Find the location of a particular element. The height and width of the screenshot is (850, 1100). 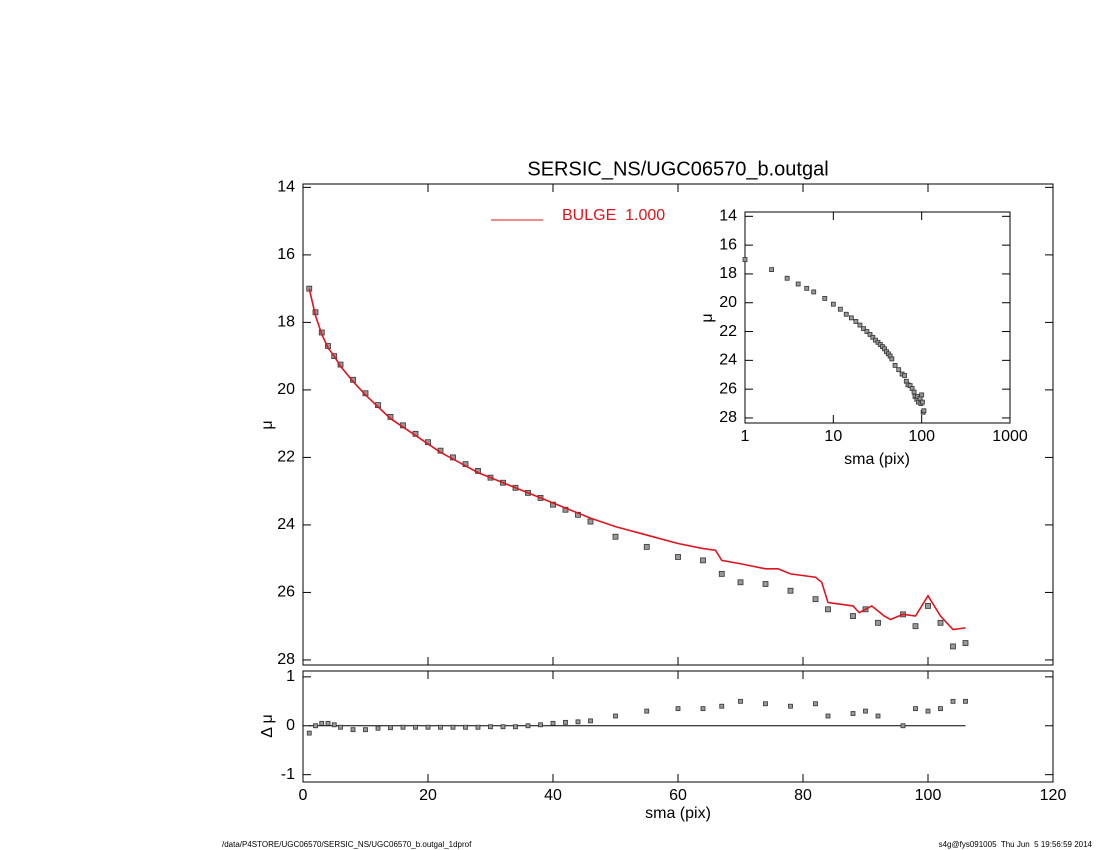

x-tick-label: 10 is located at coordinates (833, 436).